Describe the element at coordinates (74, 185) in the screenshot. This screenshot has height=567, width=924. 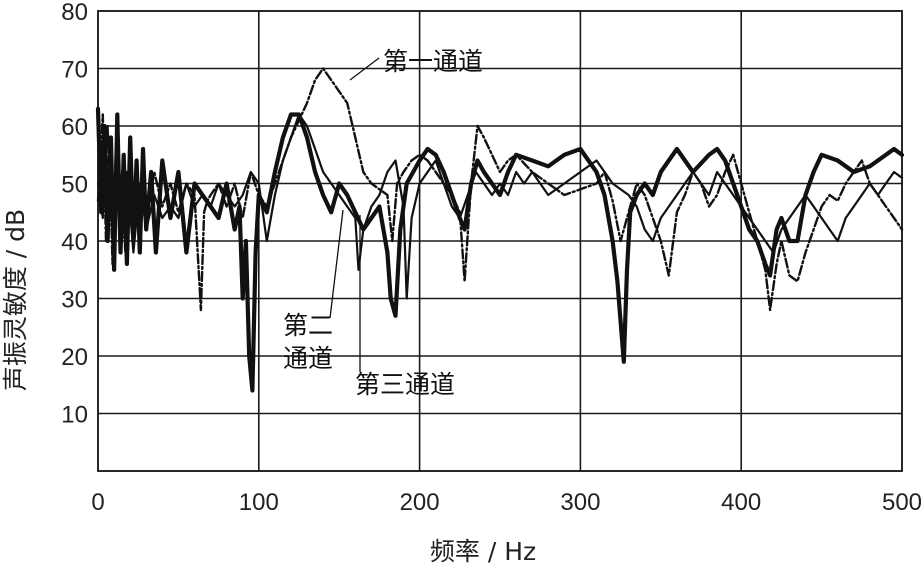
I see `y-tick-label: 50` at that location.